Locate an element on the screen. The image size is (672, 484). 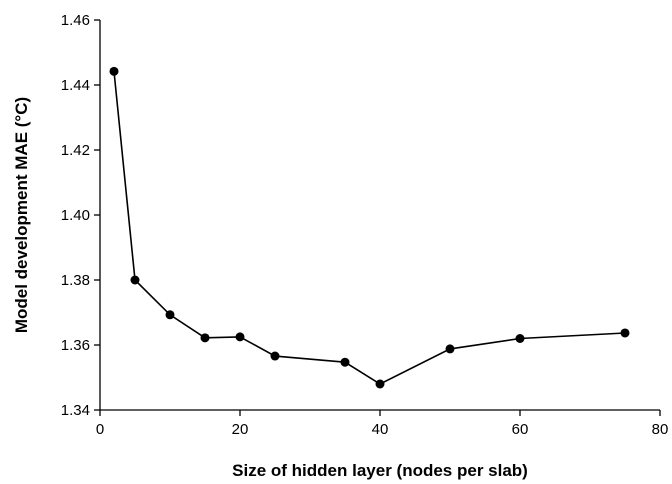
y-tick-label: 1.46 is located at coordinates (75, 20).